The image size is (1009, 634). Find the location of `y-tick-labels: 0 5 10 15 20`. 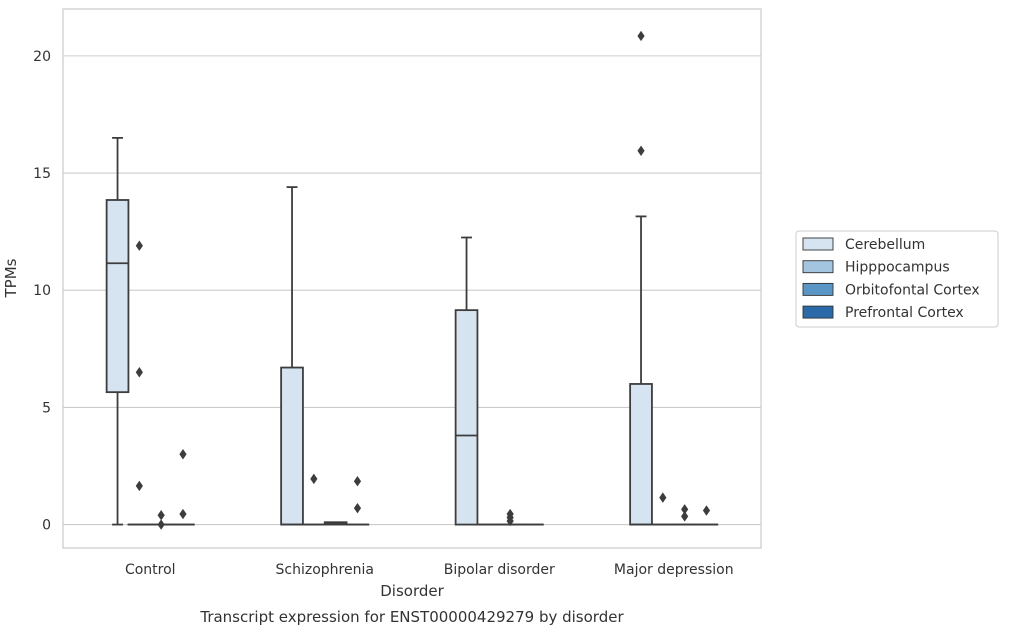

y-tick-labels: 0 5 10 15 20 is located at coordinates (42, 291).